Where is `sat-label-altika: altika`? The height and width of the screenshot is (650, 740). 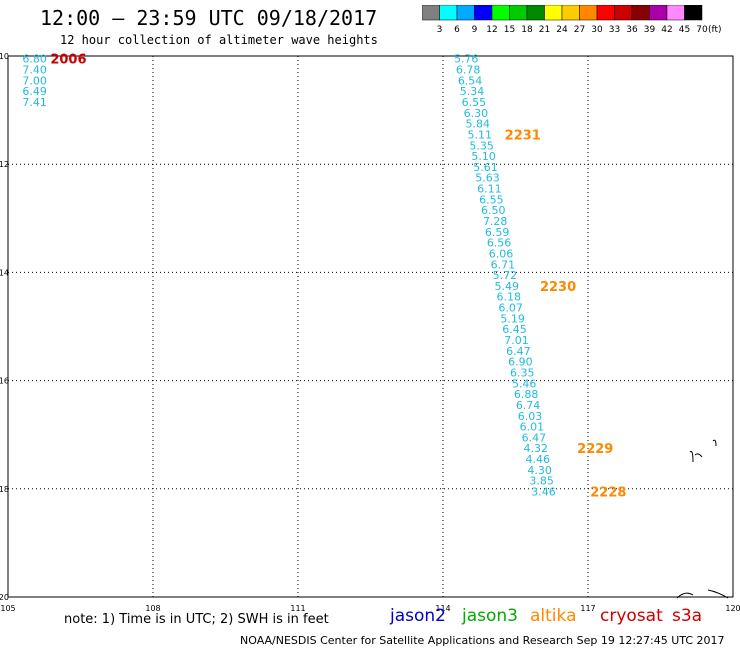 sat-label-altika: altika is located at coordinates (553, 616).